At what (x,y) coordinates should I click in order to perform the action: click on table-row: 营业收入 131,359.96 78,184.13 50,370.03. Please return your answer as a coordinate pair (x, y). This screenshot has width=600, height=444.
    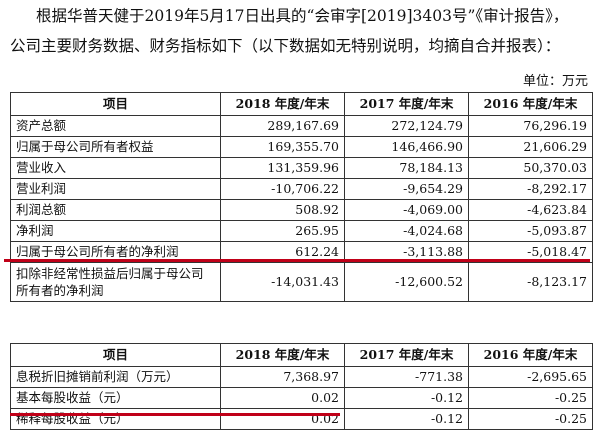
    Looking at the image, I should click on (301, 168).